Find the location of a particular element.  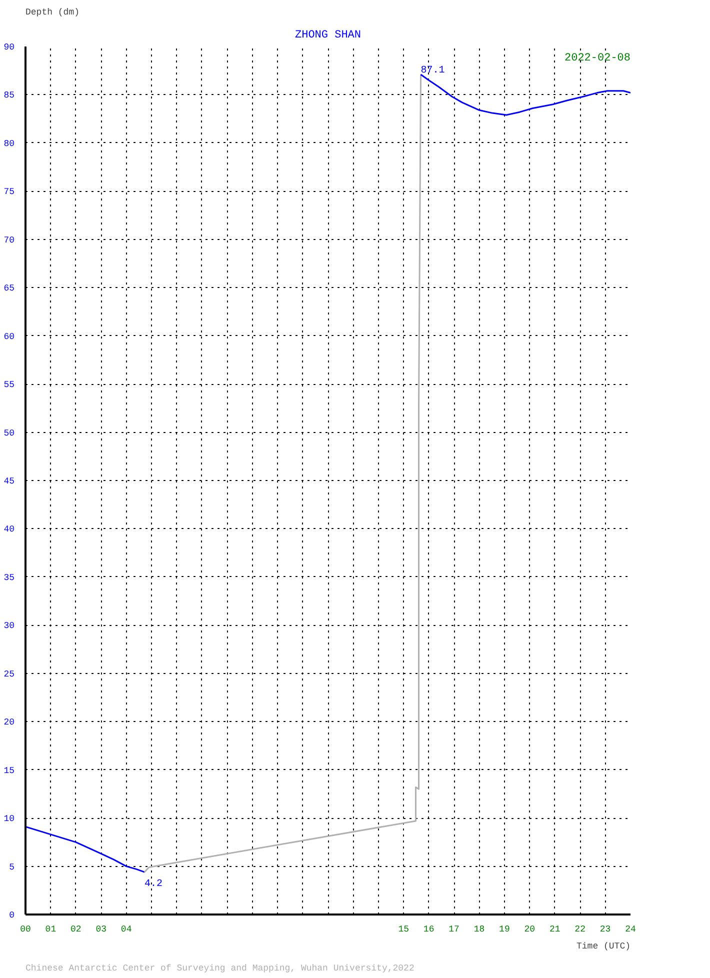

x-tick-label: 15 is located at coordinates (404, 929).